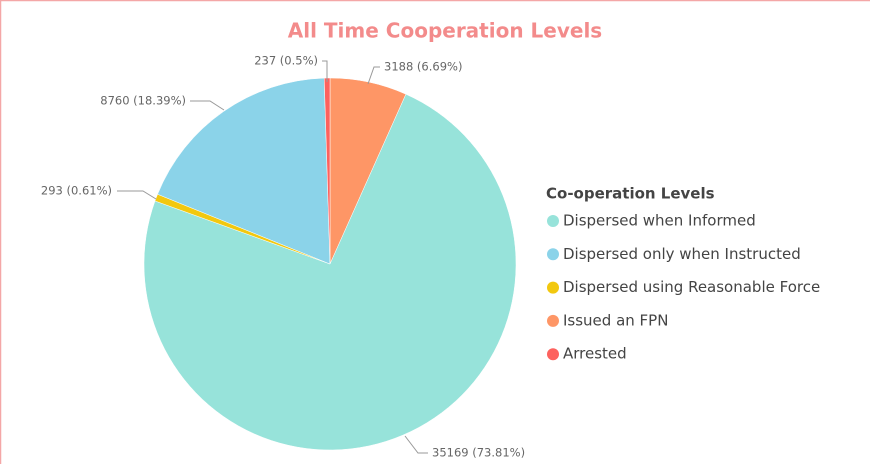 This screenshot has height=464, width=870. What do you see at coordinates (143, 101) in the screenshot?
I see `data-label: 8760 (18.39%)` at bounding box center [143, 101].